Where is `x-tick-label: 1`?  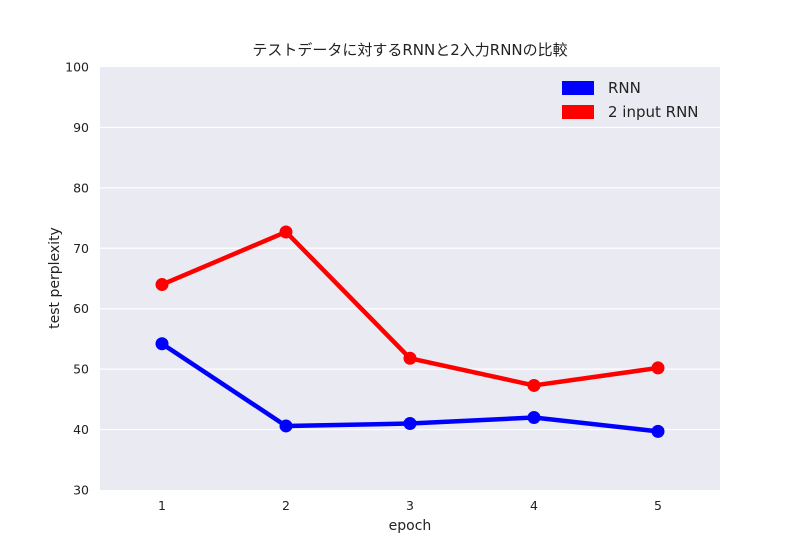
x-tick-label: 1 is located at coordinates (162, 505).